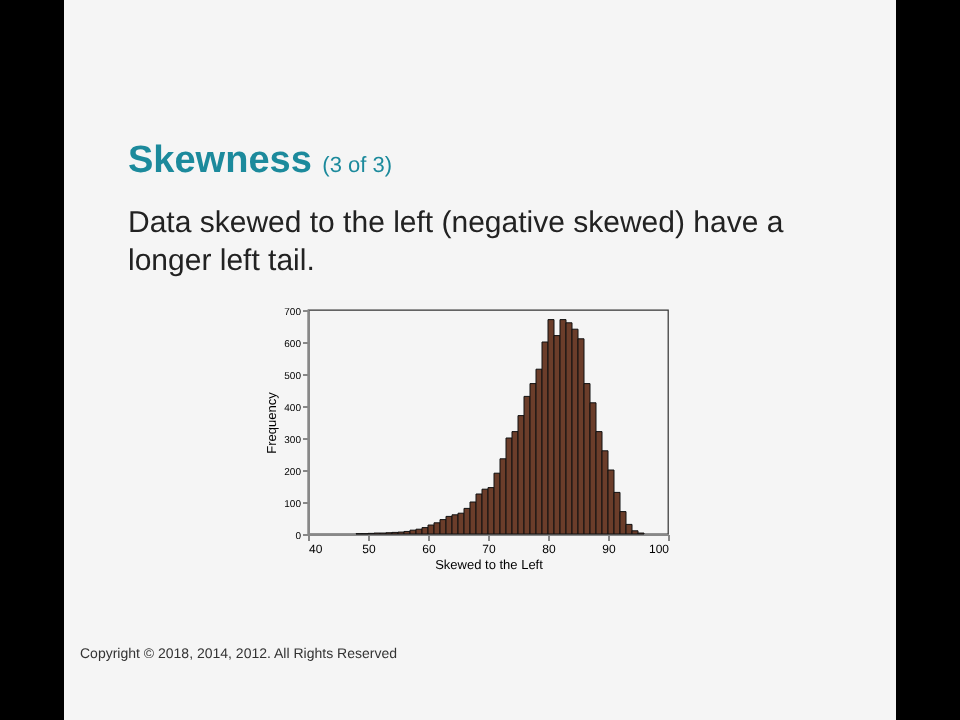 Image resolution: width=960 pixels, height=720 pixels. I want to click on chart-title: Skewness, so click(220, 161).